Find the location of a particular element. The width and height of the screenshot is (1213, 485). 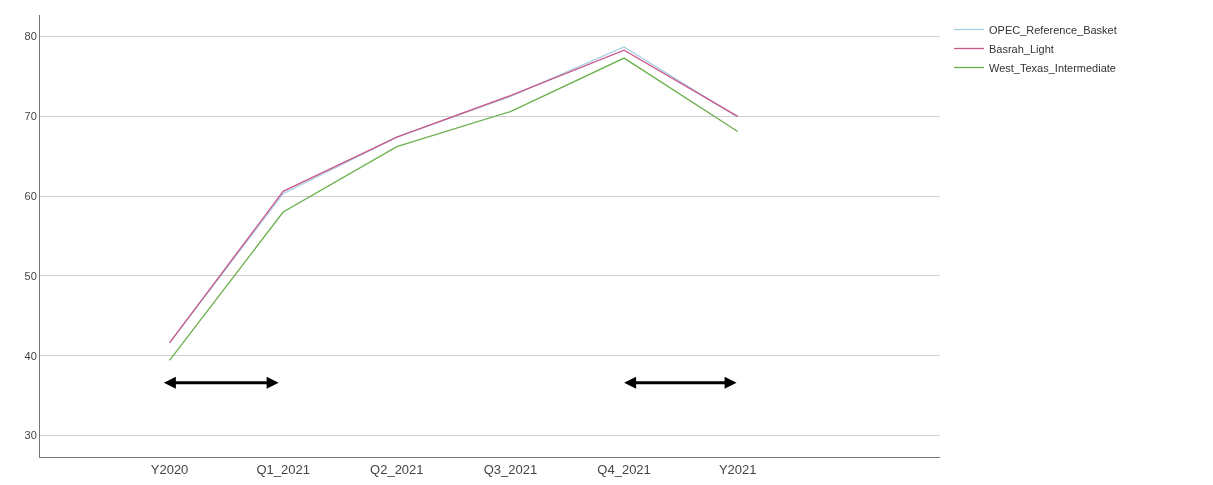

x-tick-label: Y2021 is located at coordinates (737, 469).